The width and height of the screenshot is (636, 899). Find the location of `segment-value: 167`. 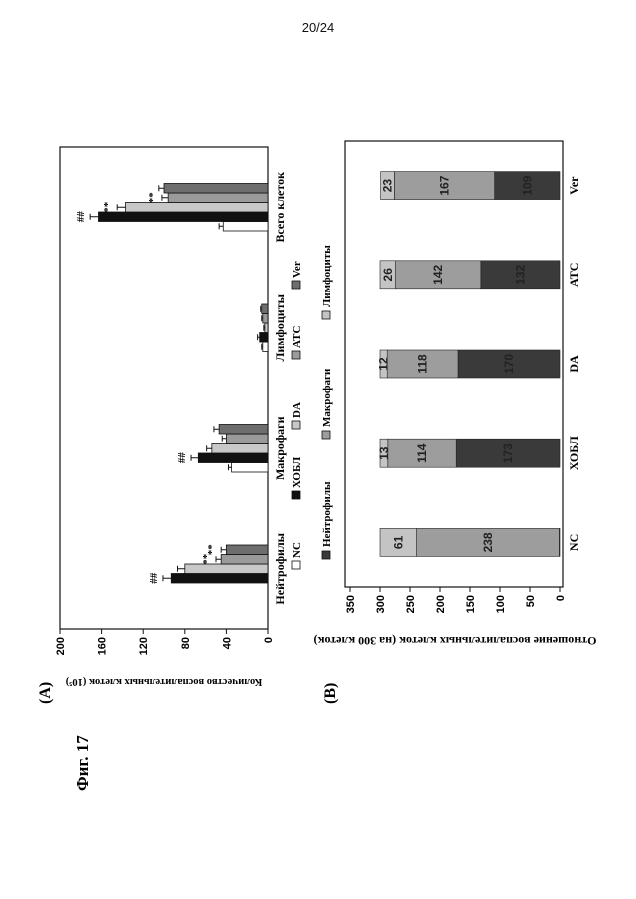

segment-value: 167 is located at coordinates (445, 185).